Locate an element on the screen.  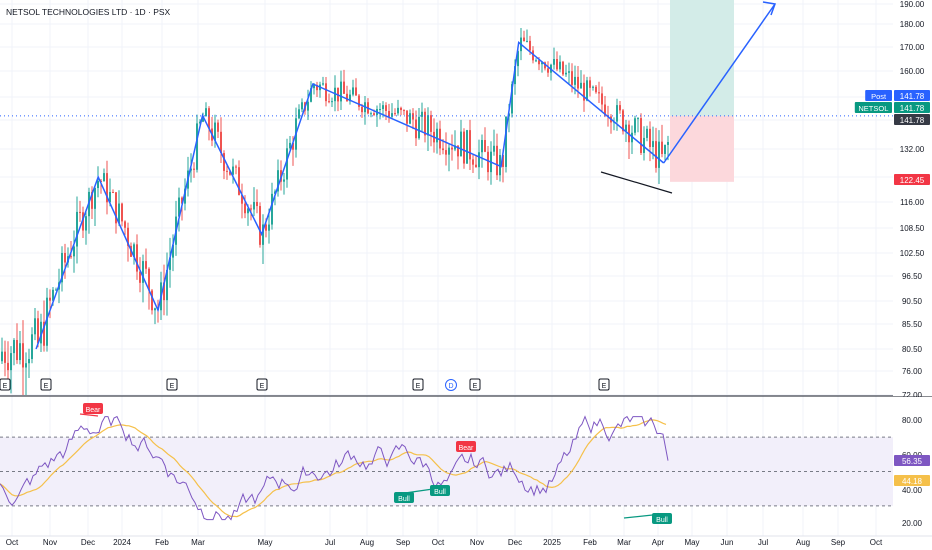
profit-zone is located at coordinates (702, 58).